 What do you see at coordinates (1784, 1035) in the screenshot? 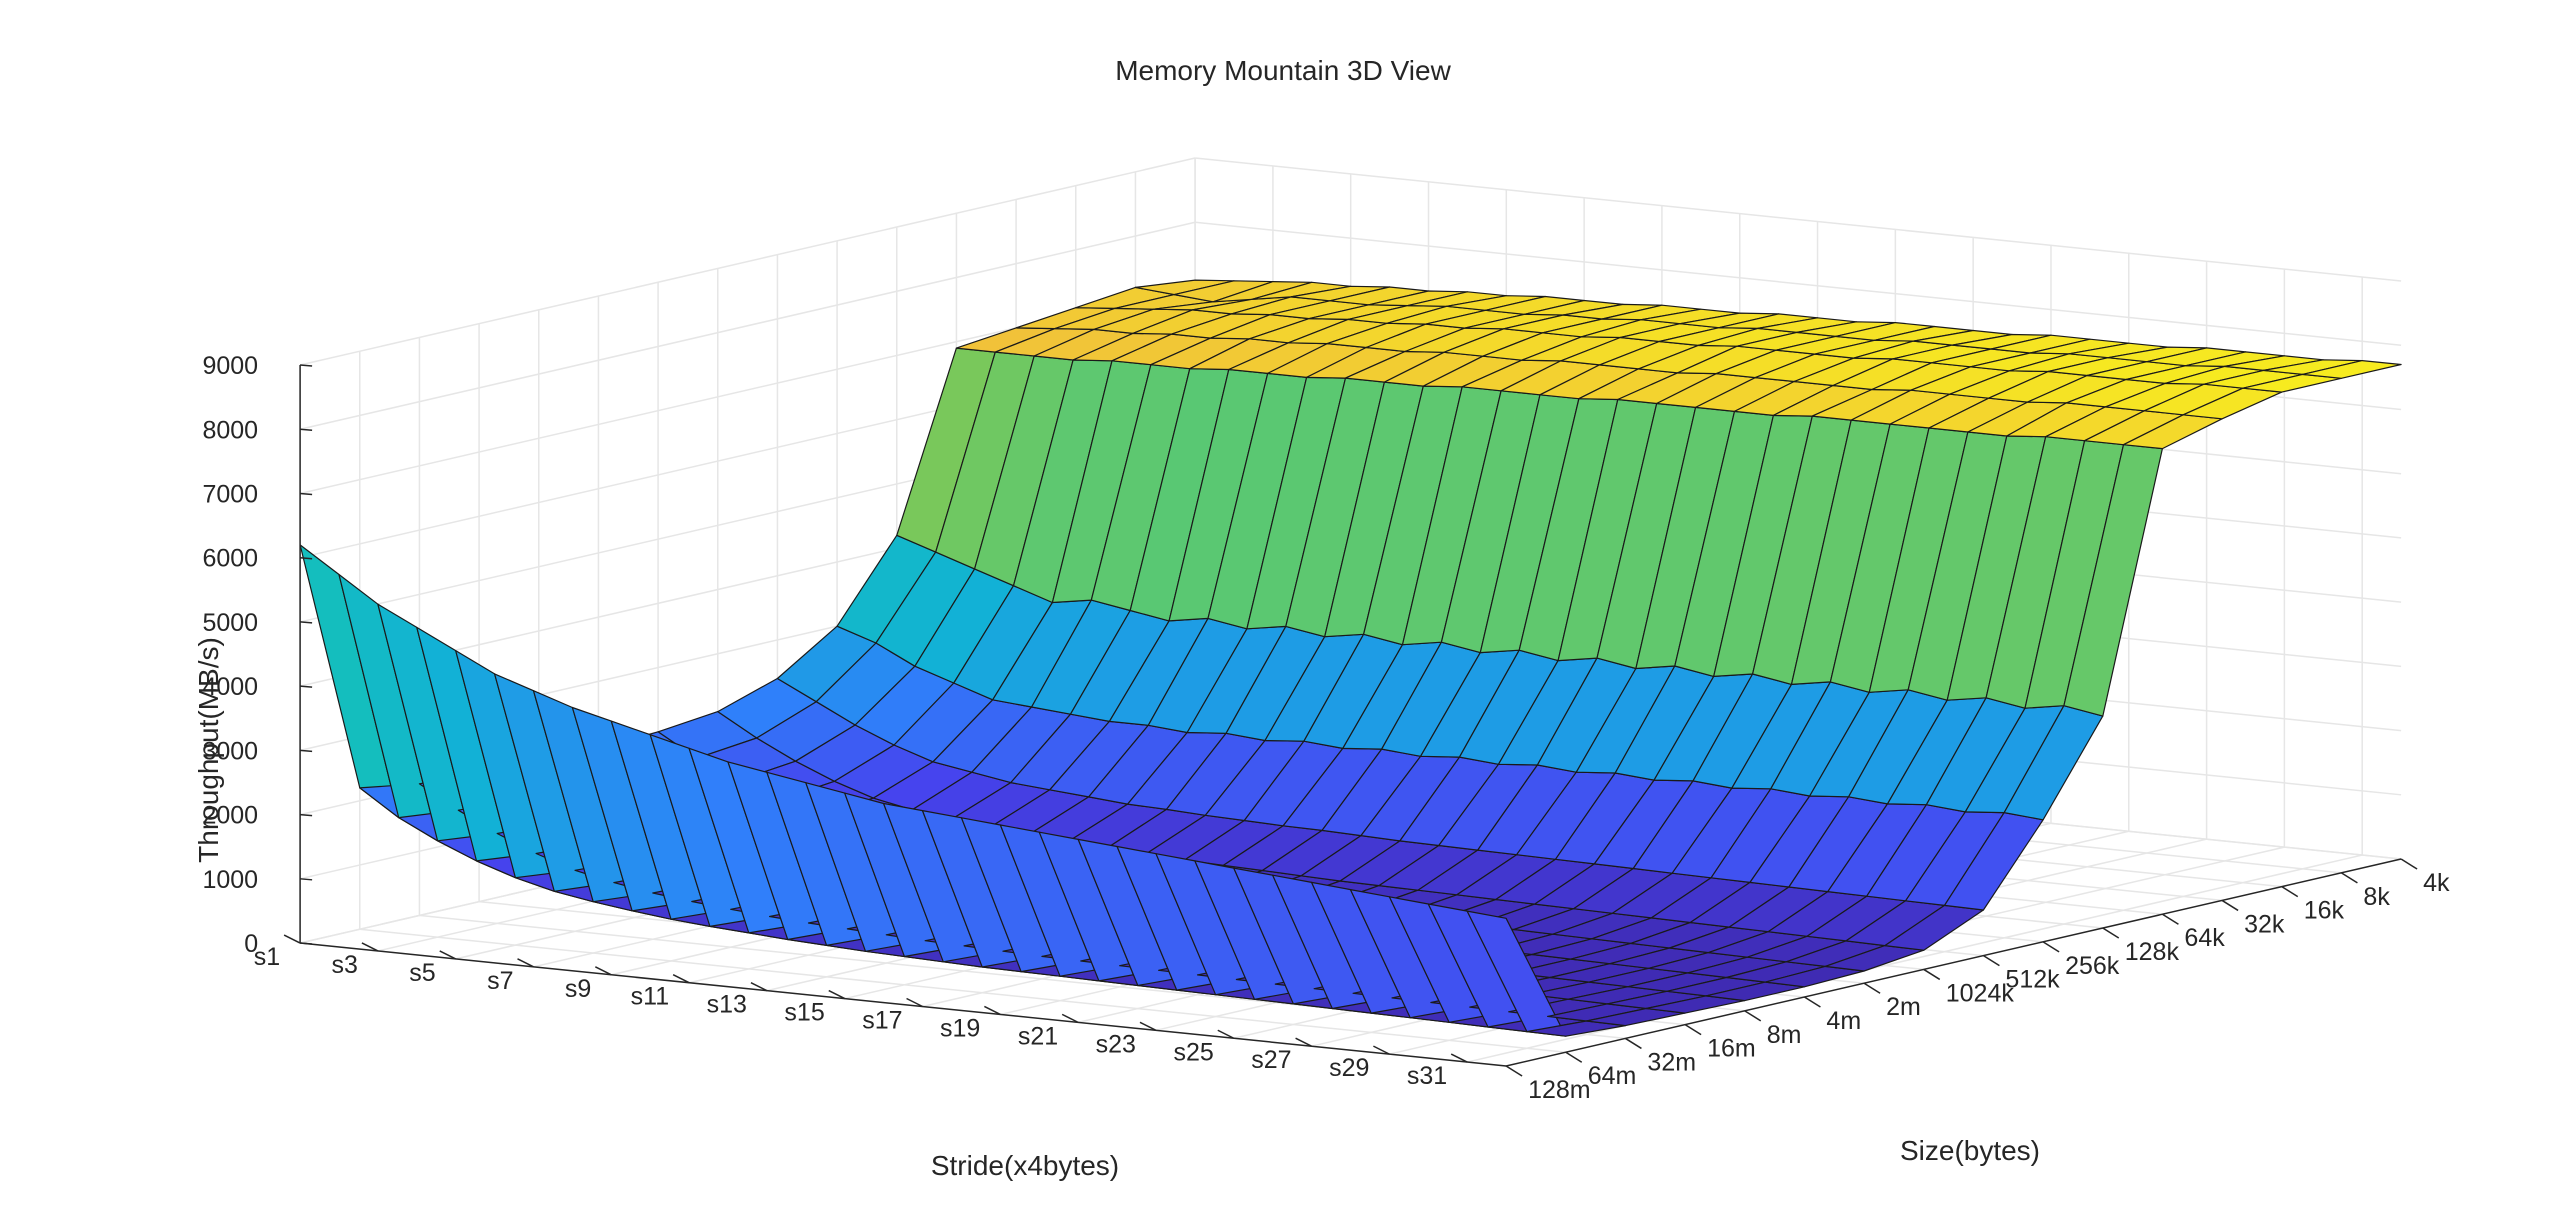
I see `size-tick-label: 8m` at bounding box center [1784, 1035].